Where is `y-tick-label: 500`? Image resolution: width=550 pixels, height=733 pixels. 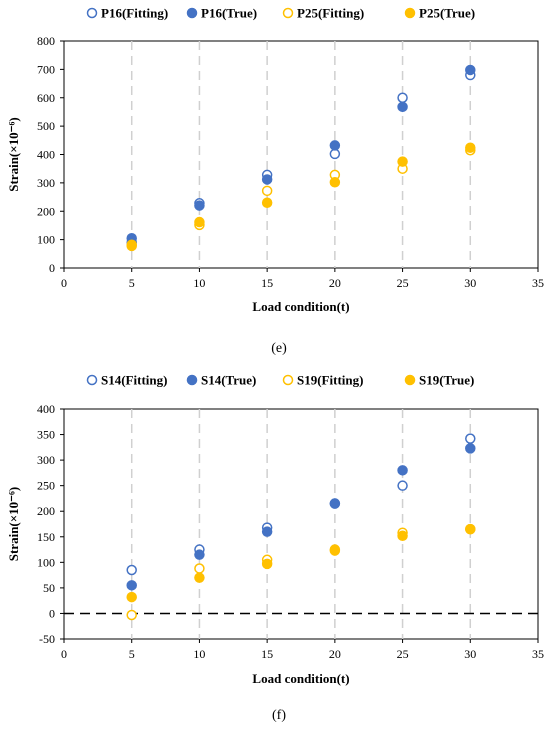
y-tick-label: 500 is located at coordinates (46, 126).